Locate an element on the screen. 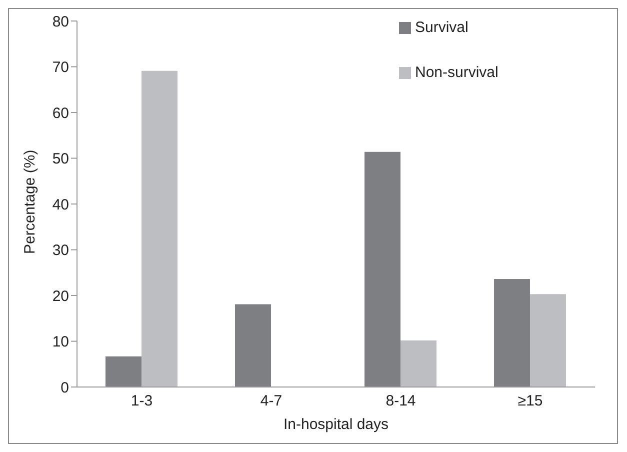 This screenshot has height=452, width=627. y-tick-label: 40 is located at coordinates (60, 205).